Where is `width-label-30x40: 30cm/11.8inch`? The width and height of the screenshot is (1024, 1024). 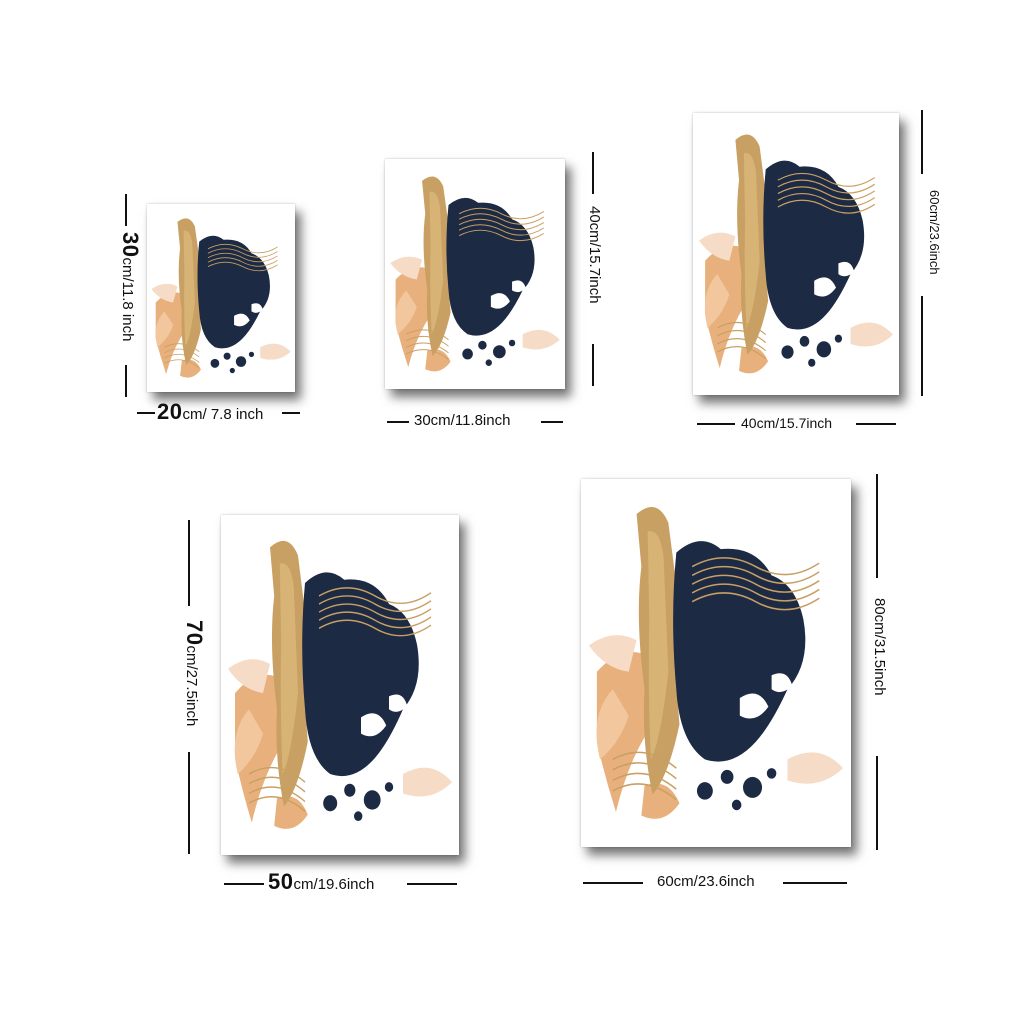
width-label-30x40: 30cm/11.8inch is located at coordinates (462, 420).